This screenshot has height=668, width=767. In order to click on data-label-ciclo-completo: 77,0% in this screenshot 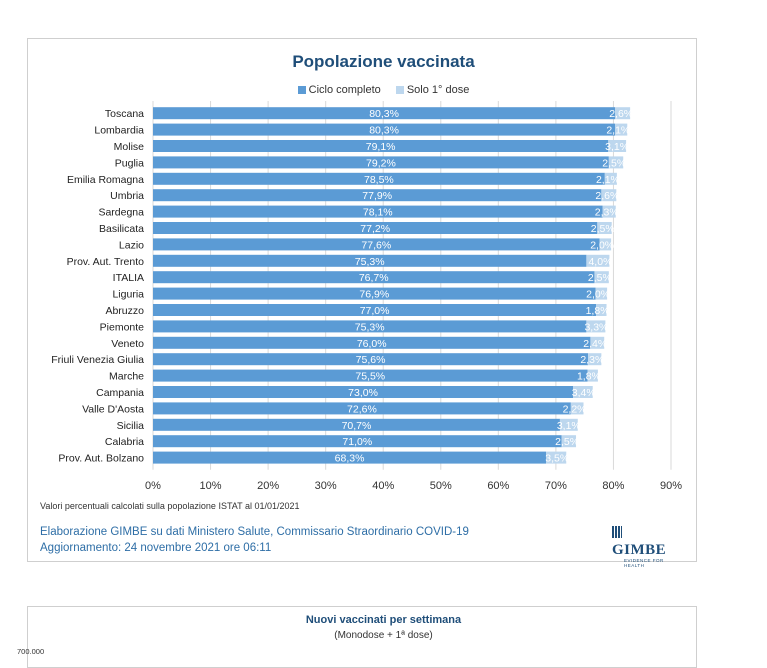, I will do `click(375, 311)`.